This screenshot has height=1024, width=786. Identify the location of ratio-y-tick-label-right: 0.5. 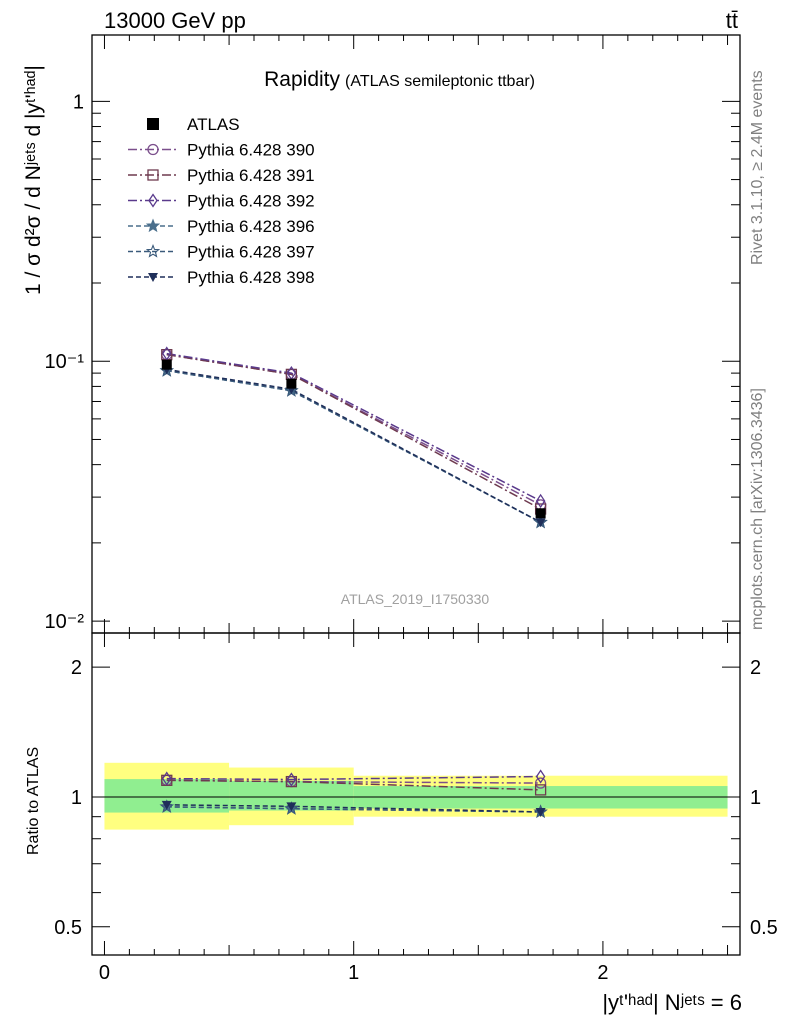
(764, 928).